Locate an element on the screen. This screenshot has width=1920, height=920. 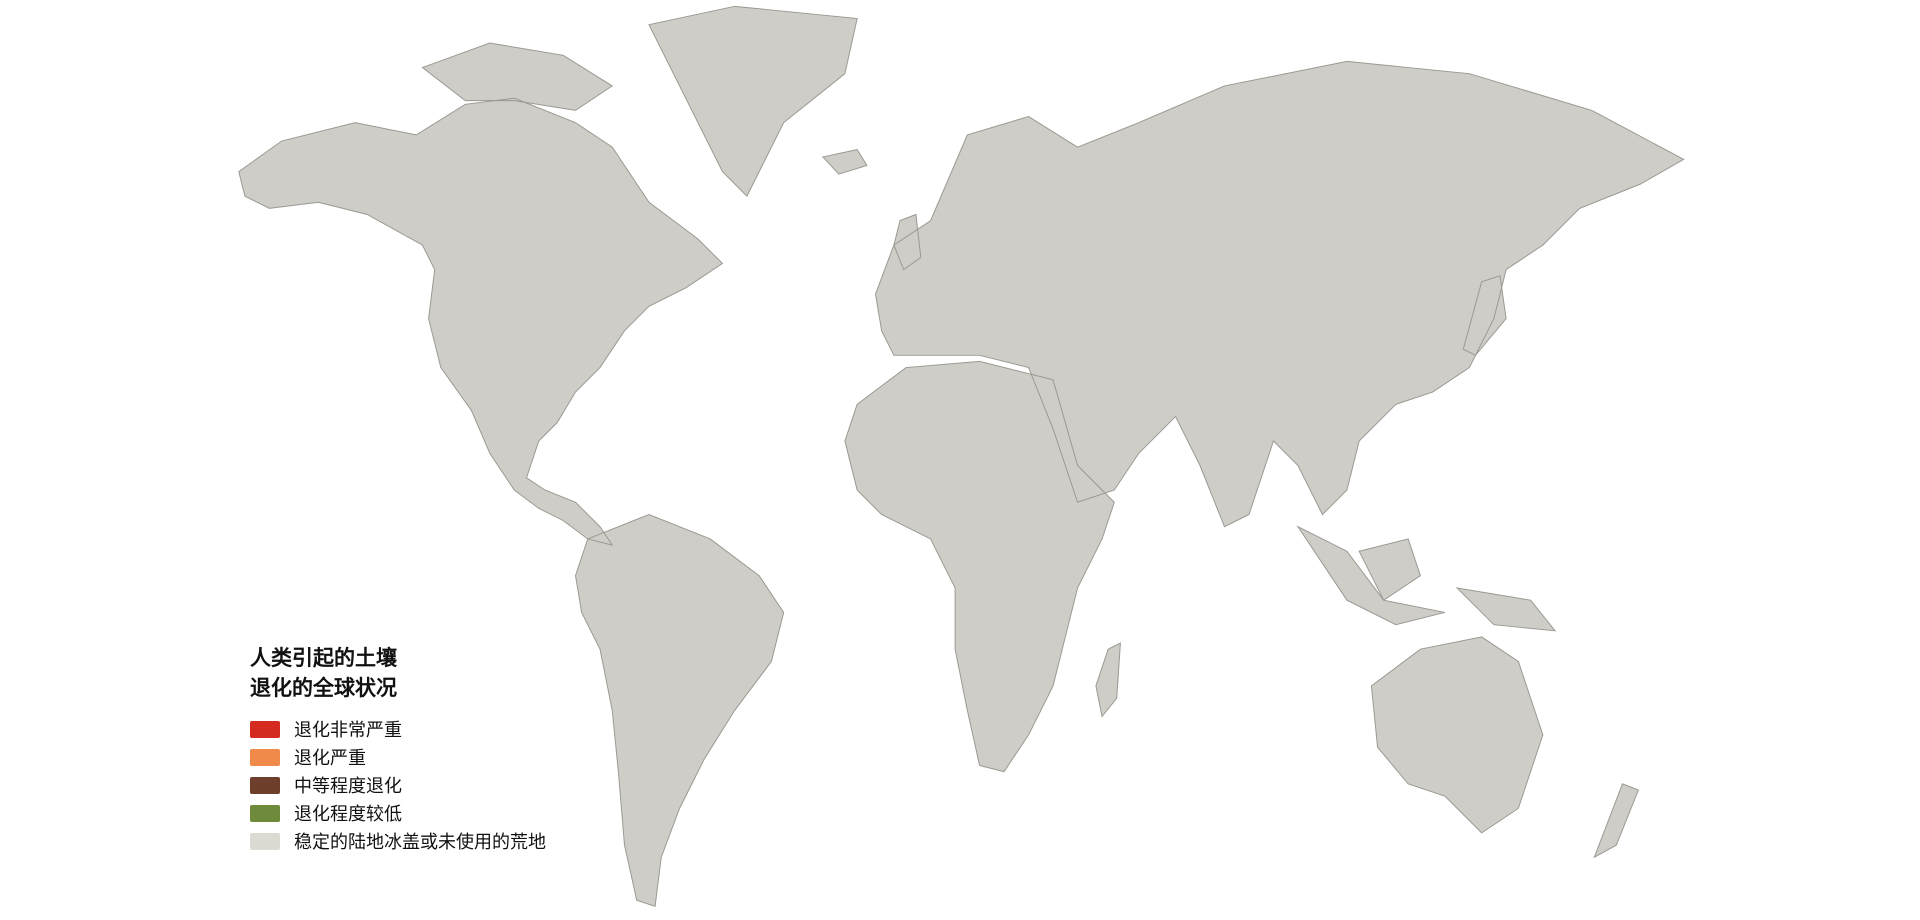
landmass-new-zealand is located at coordinates (1616, 820).